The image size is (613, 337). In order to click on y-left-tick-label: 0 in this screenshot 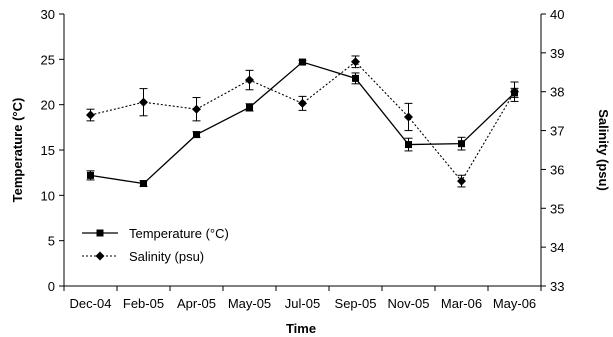, I will do `click(51, 286)`.